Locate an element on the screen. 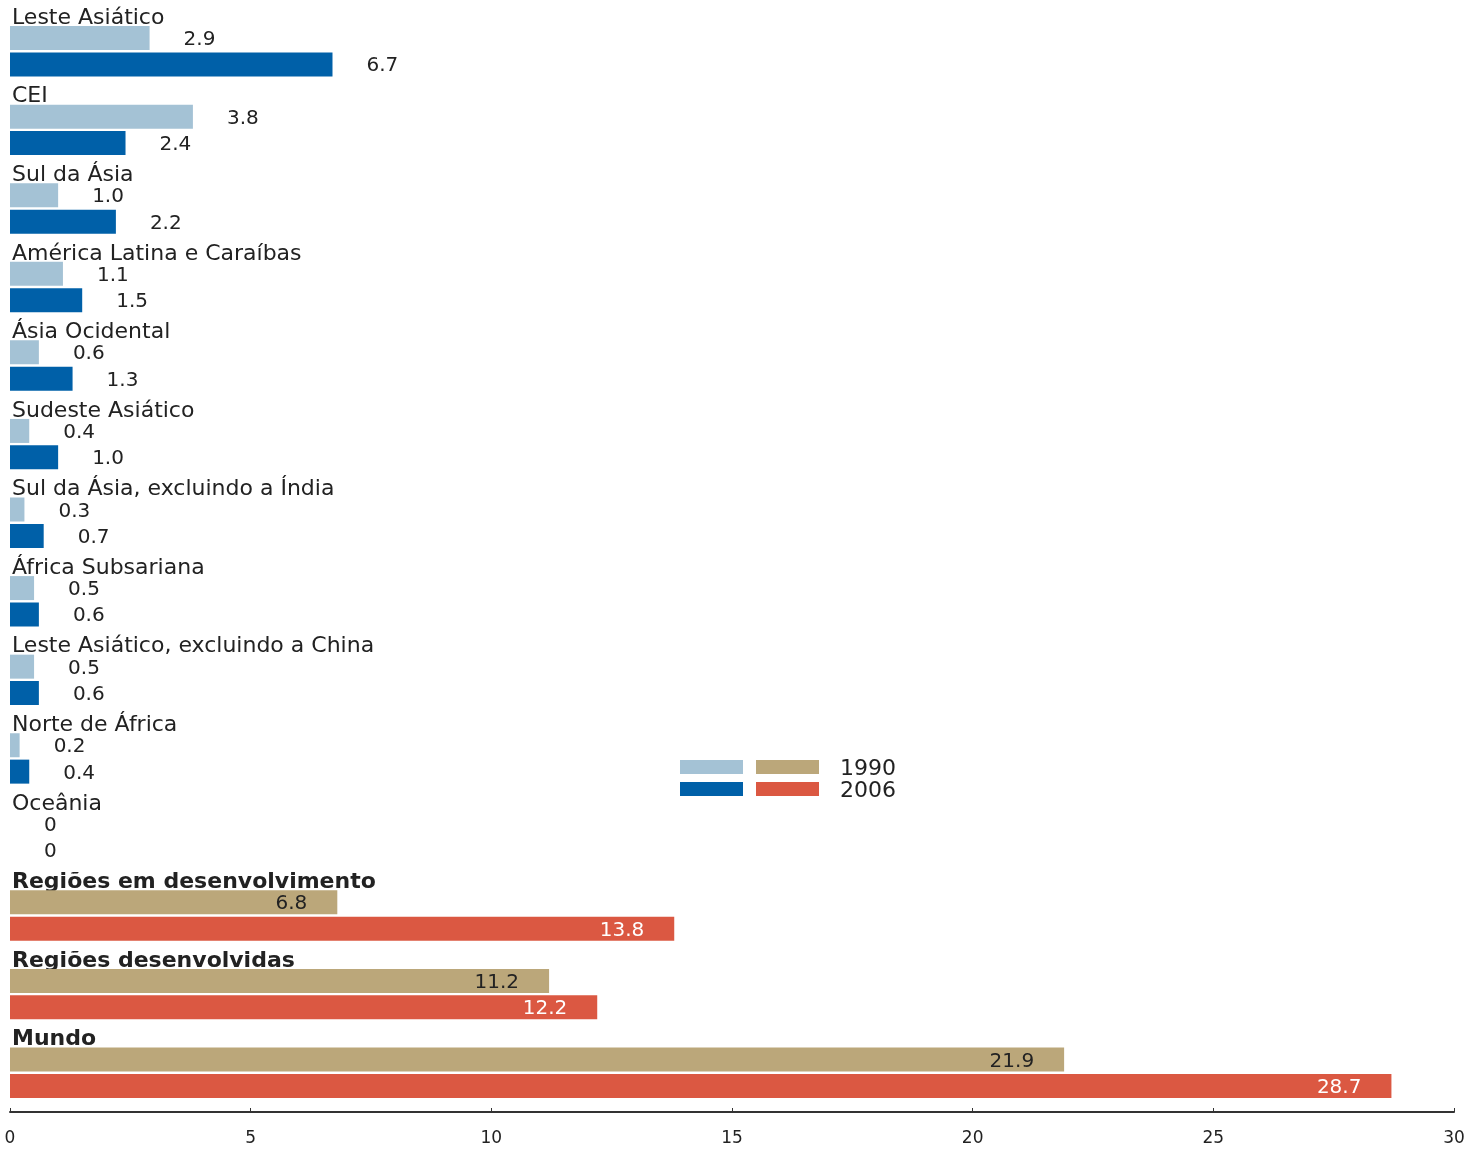  y-tick-label: Leste Asiático is located at coordinates (88, 16).